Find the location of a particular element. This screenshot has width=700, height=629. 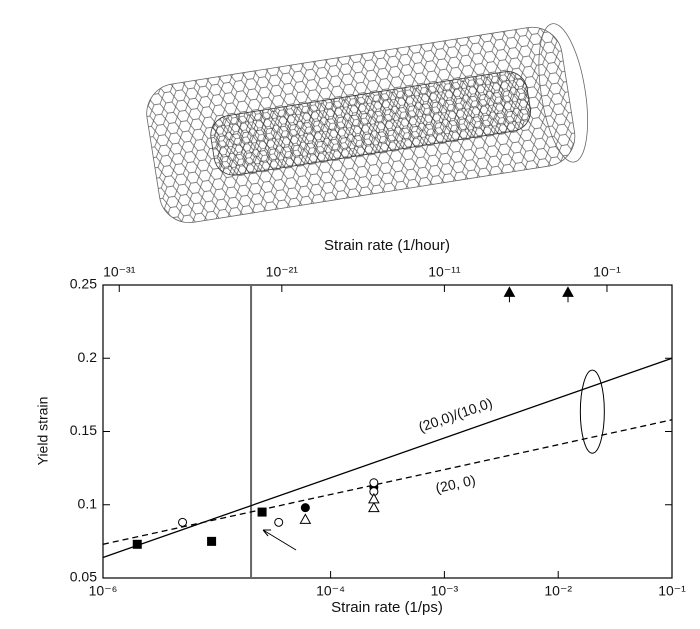

x-tick-label: 10⁻³ is located at coordinates (445, 591).